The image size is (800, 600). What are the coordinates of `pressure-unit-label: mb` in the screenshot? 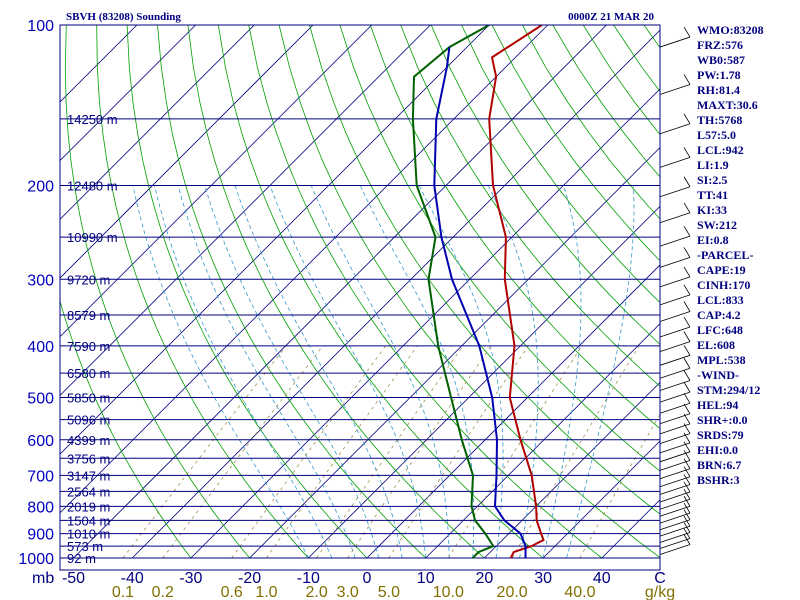 It's located at (43, 578).